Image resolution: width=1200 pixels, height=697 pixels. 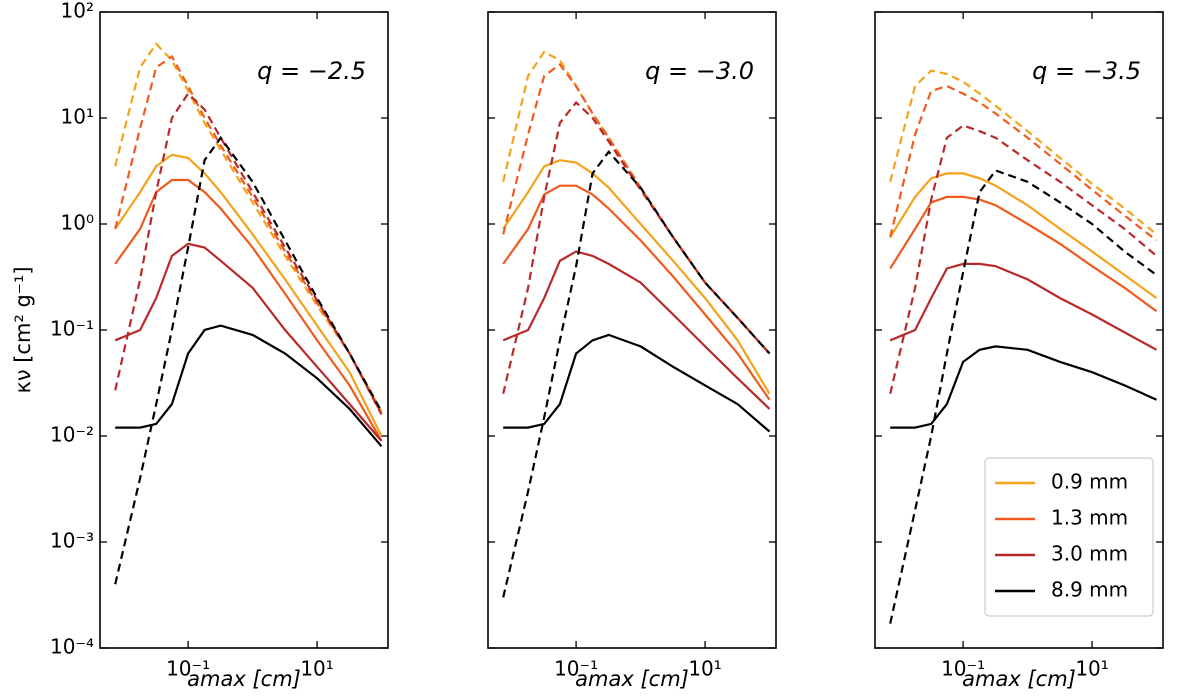 What do you see at coordinates (72, 647) in the screenshot?
I see `y-tick-label: 10⁻⁴` at bounding box center [72, 647].